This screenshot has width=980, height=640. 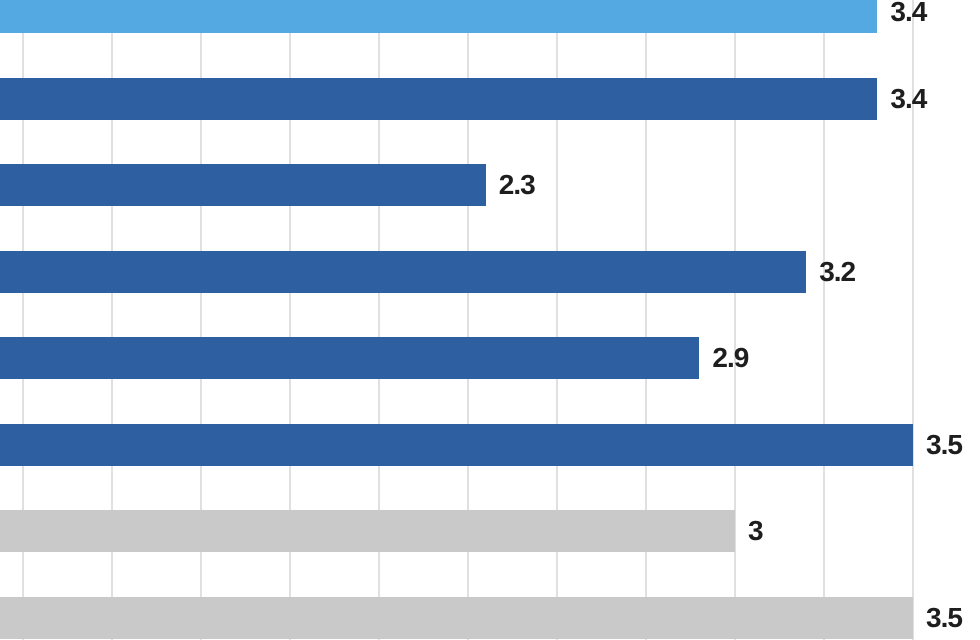 What do you see at coordinates (490, 185) in the screenshot?
I see `bar-row: 2.3` at bounding box center [490, 185].